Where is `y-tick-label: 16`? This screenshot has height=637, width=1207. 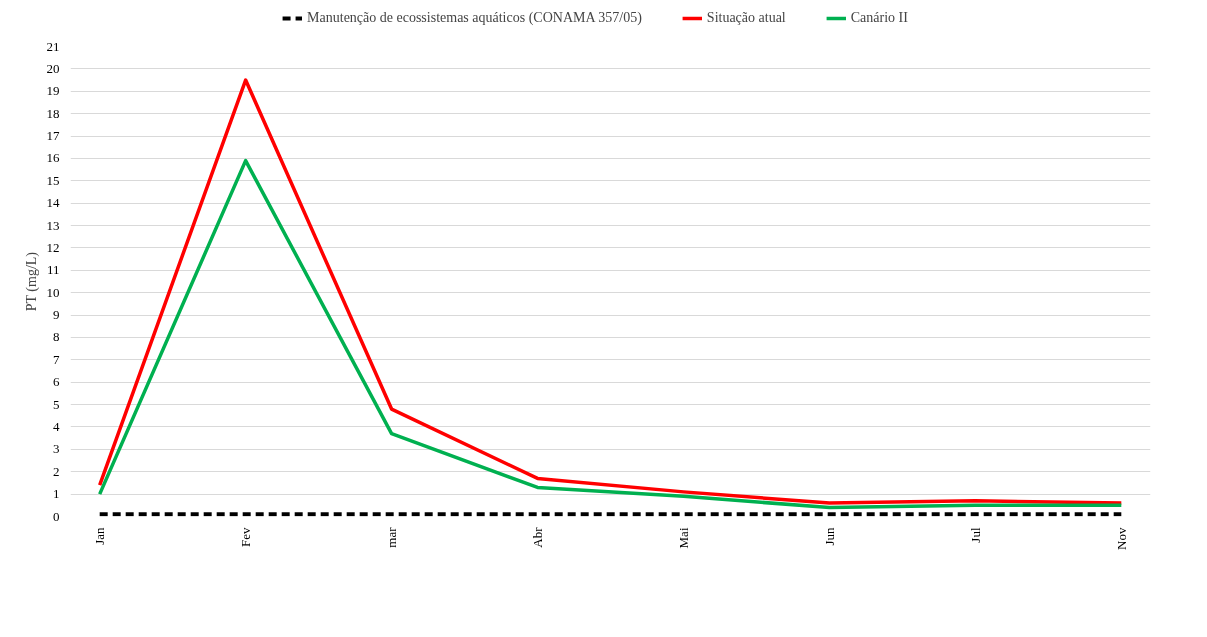
y-tick-label: 16 is located at coordinates (53, 158).